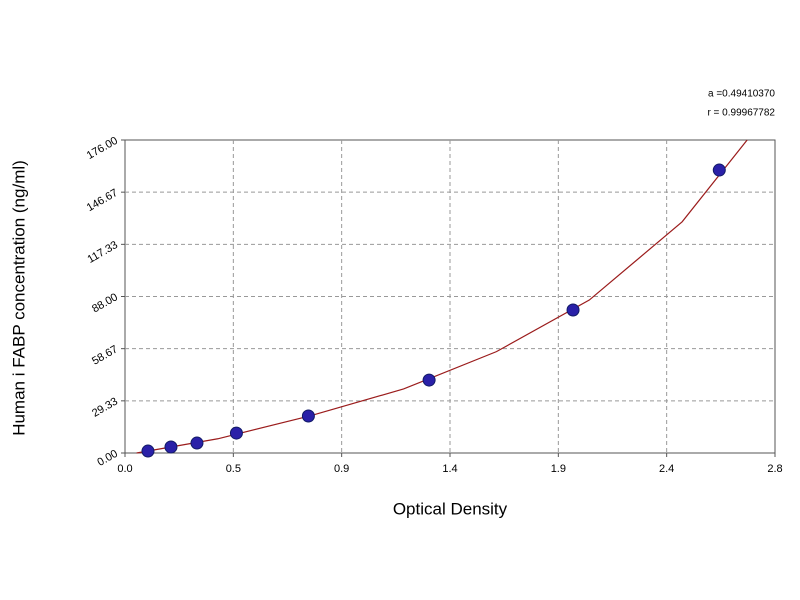  I want to click on y-tick-label: 176.00, so click(102, 148).